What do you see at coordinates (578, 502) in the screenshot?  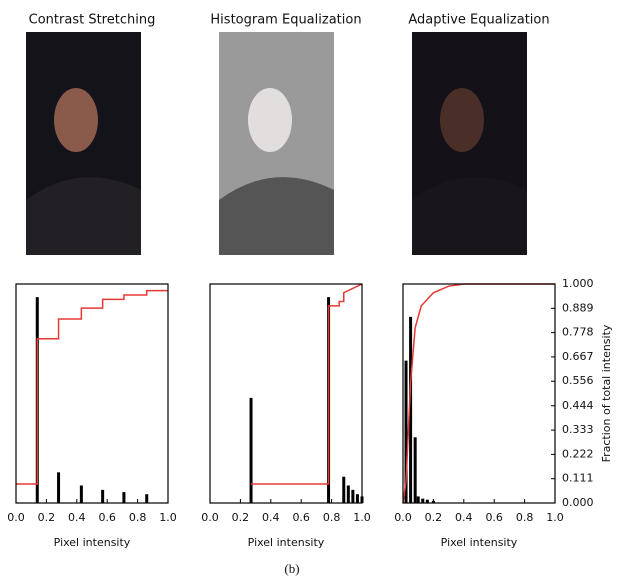 I see `y2-tick-label: 0.000` at bounding box center [578, 502].